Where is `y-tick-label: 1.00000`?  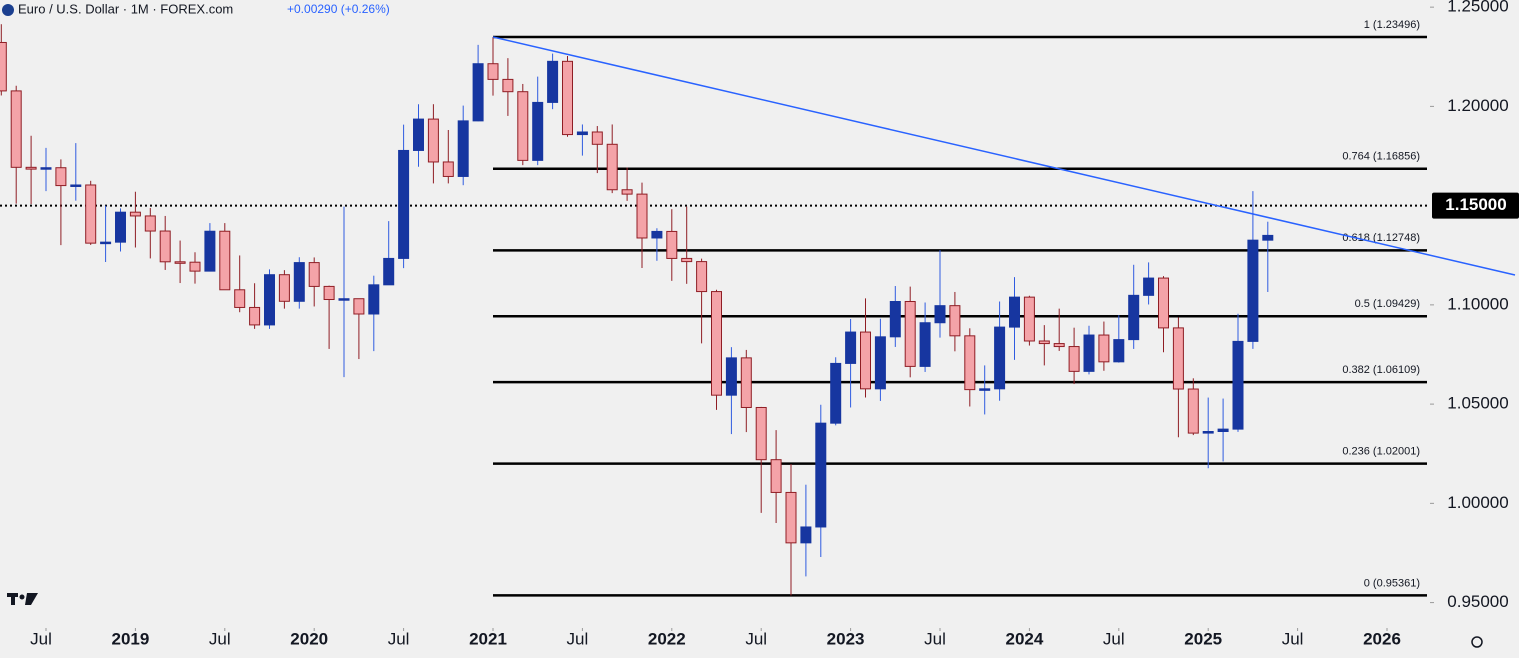
y-tick-label: 1.00000 is located at coordinates (1477, 502).